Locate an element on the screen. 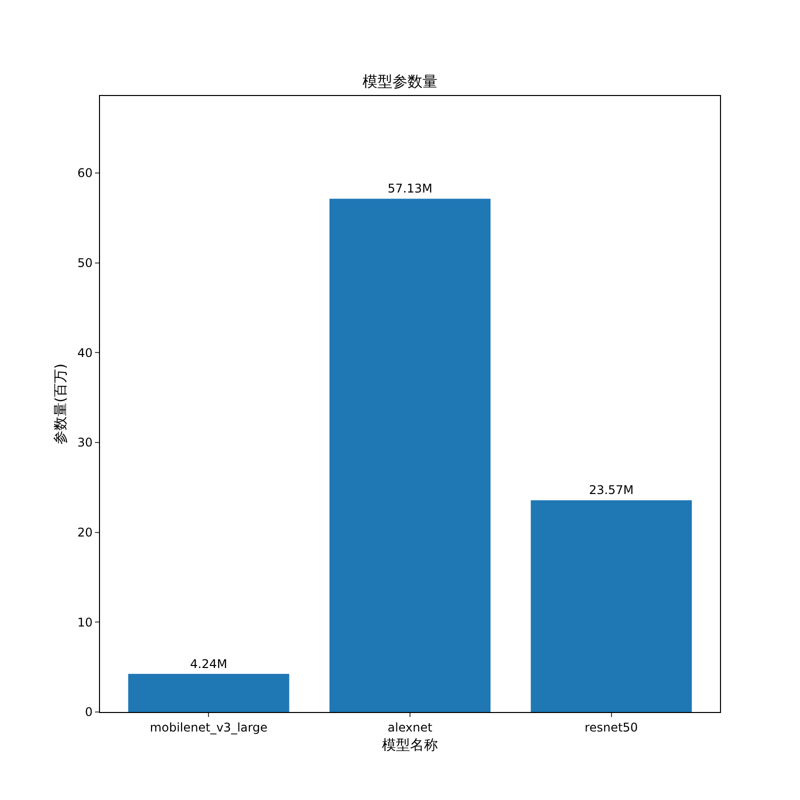  y-tick-label: 60 is located at coordinates (85, 173).